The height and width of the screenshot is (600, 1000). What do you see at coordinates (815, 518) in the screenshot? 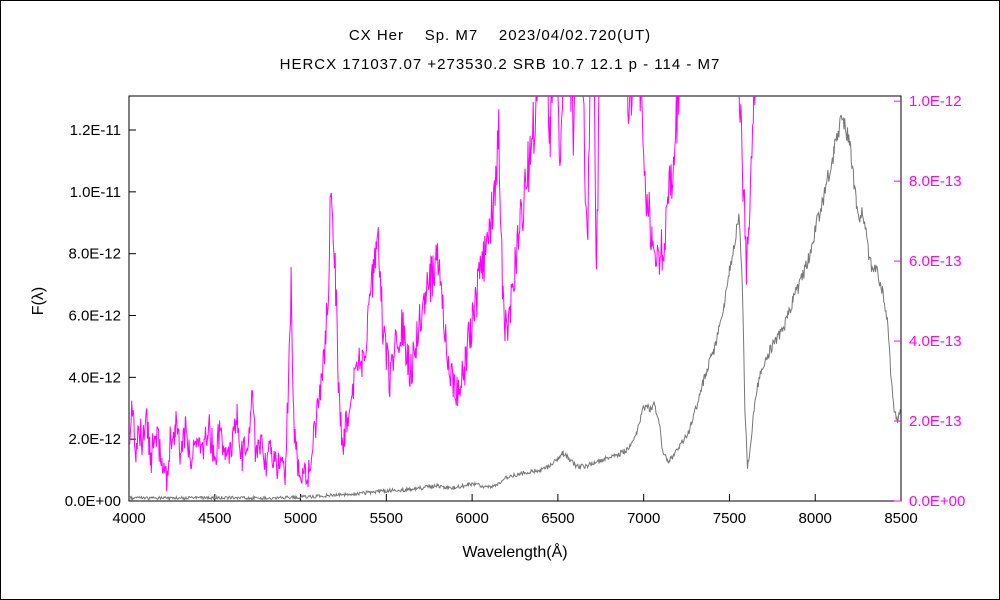
I see `x-tick-label: 8000` at bounding box center [815, 518].